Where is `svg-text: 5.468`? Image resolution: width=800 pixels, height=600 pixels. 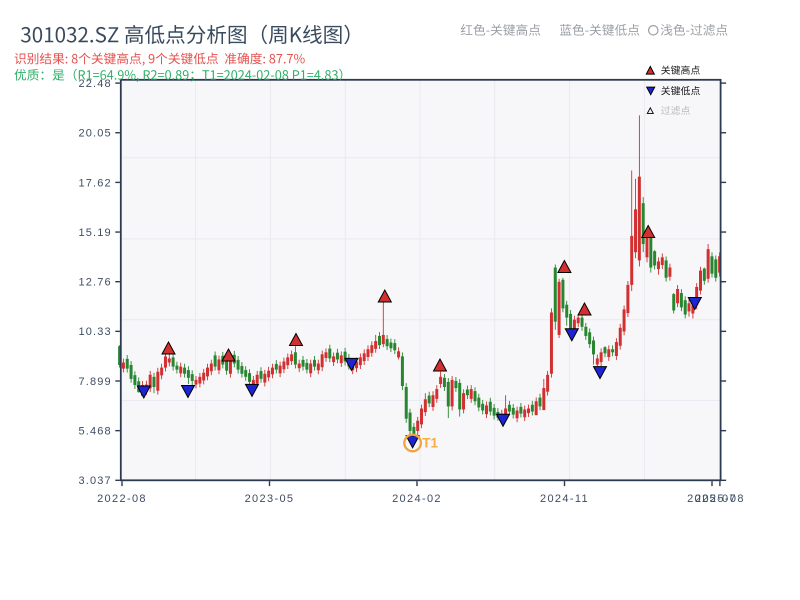
svg-text: 5.468 is located at coordinates (95, 432).